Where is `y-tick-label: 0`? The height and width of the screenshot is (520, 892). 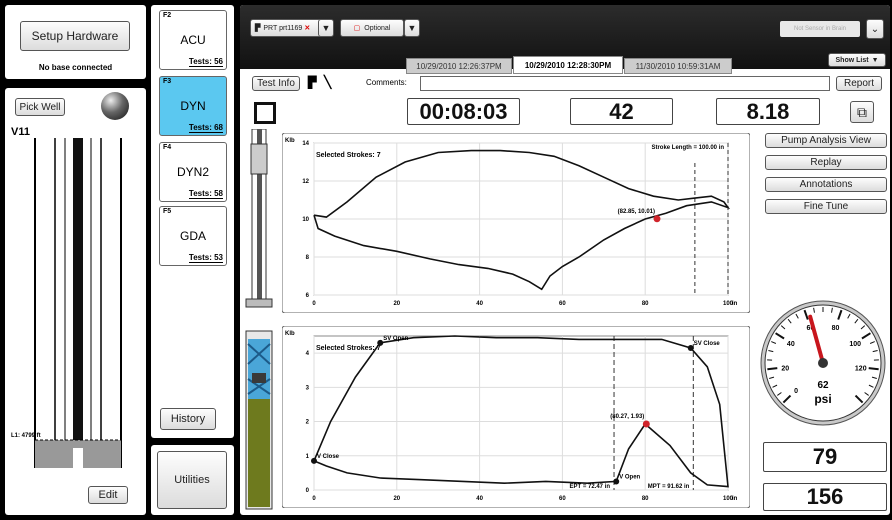 y-tick-label: 0 is located at coordinates (308, 491).